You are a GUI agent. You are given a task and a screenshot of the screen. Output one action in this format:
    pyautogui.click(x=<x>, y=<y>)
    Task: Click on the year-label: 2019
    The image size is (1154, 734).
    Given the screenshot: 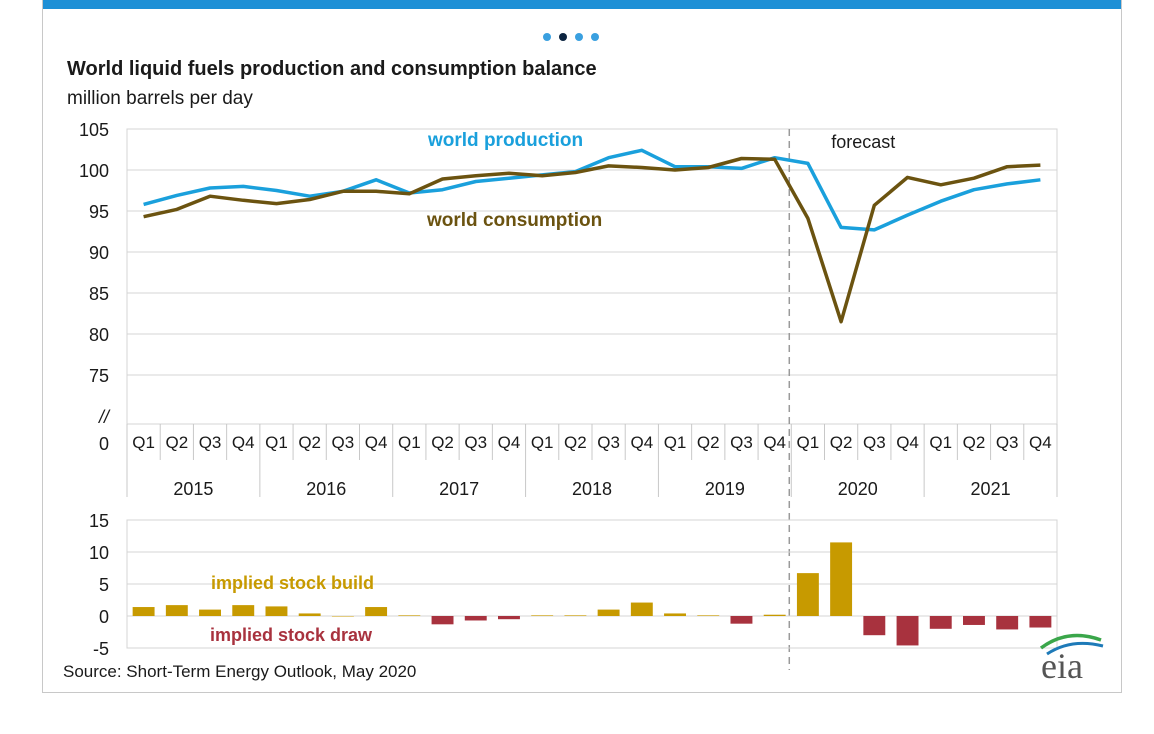 What is the action you would take?
    pyautogui.click(x=725, y=489)
    